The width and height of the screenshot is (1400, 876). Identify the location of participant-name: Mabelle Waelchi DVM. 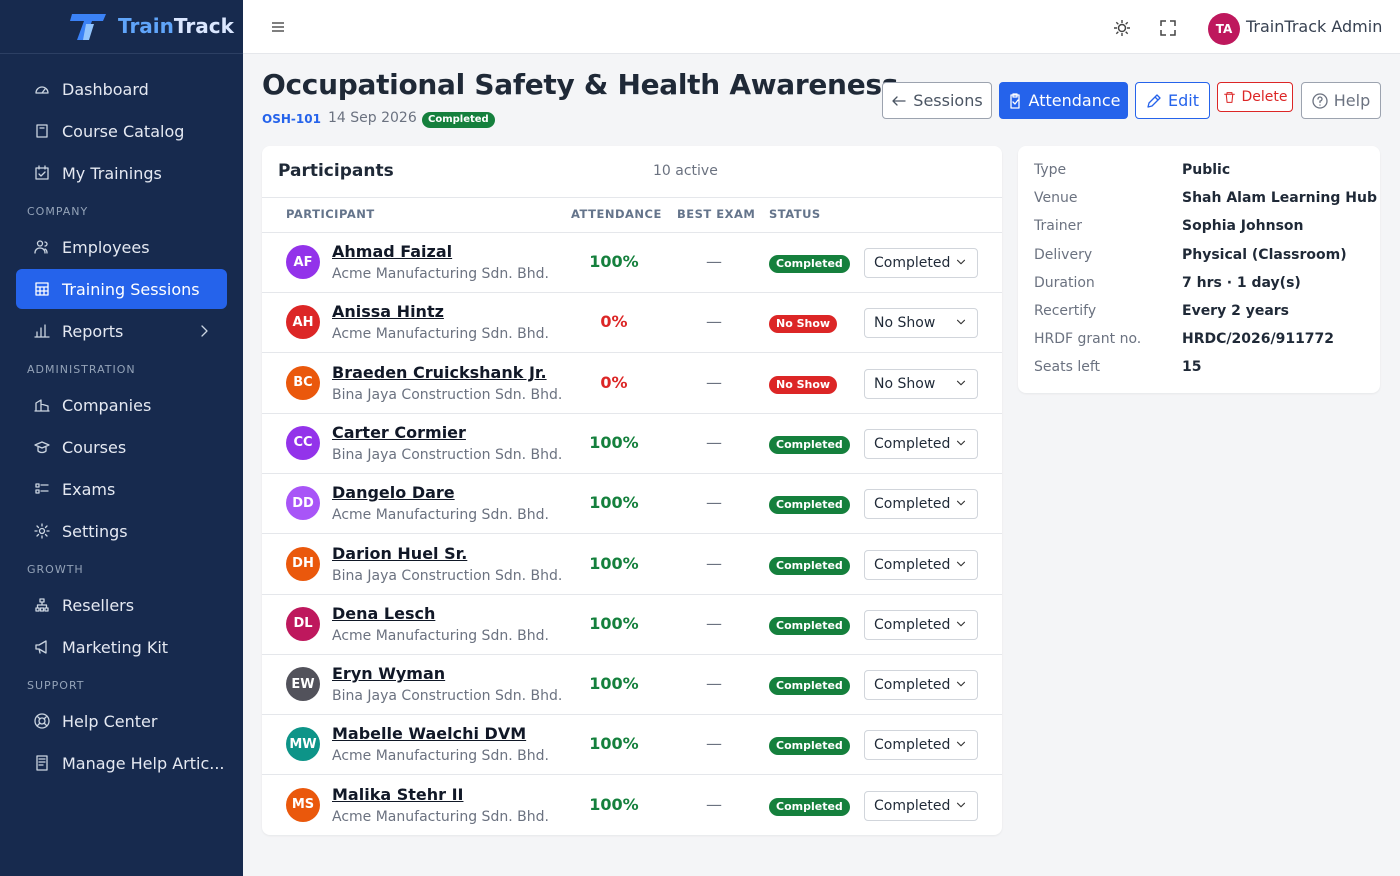
(429, 734).